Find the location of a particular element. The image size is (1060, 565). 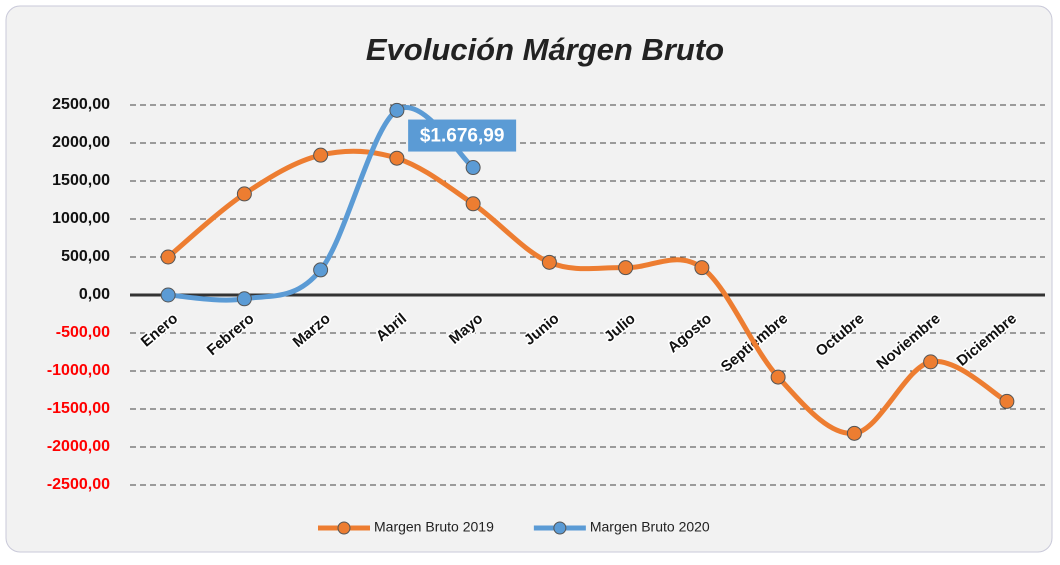

series-line is located at coordinates (320, 204).